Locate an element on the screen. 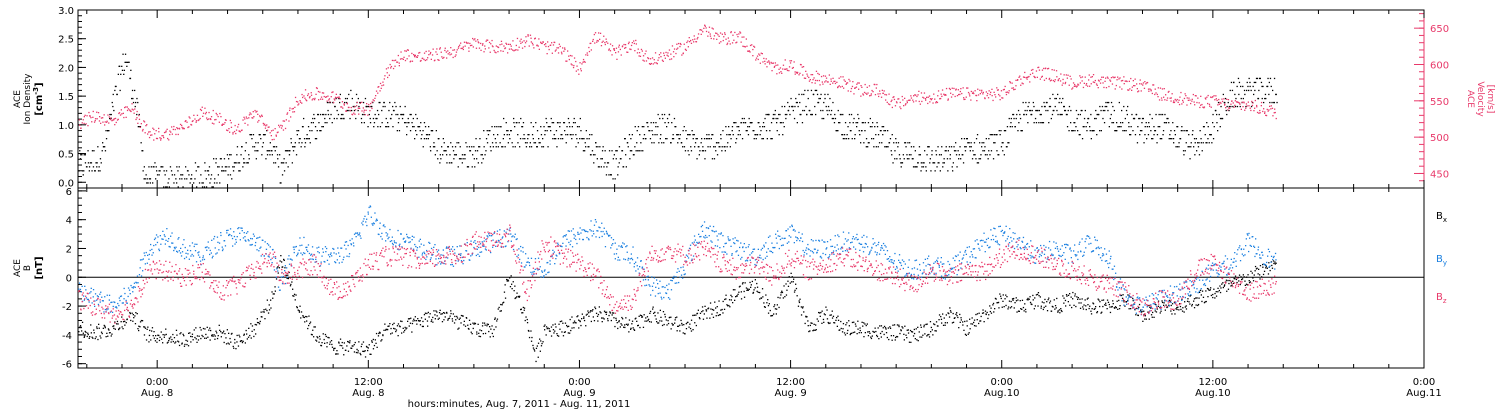 The height and width of the screenshot is (410, 1500). b-tick-label: 4 is located at coordinates (69, 221).